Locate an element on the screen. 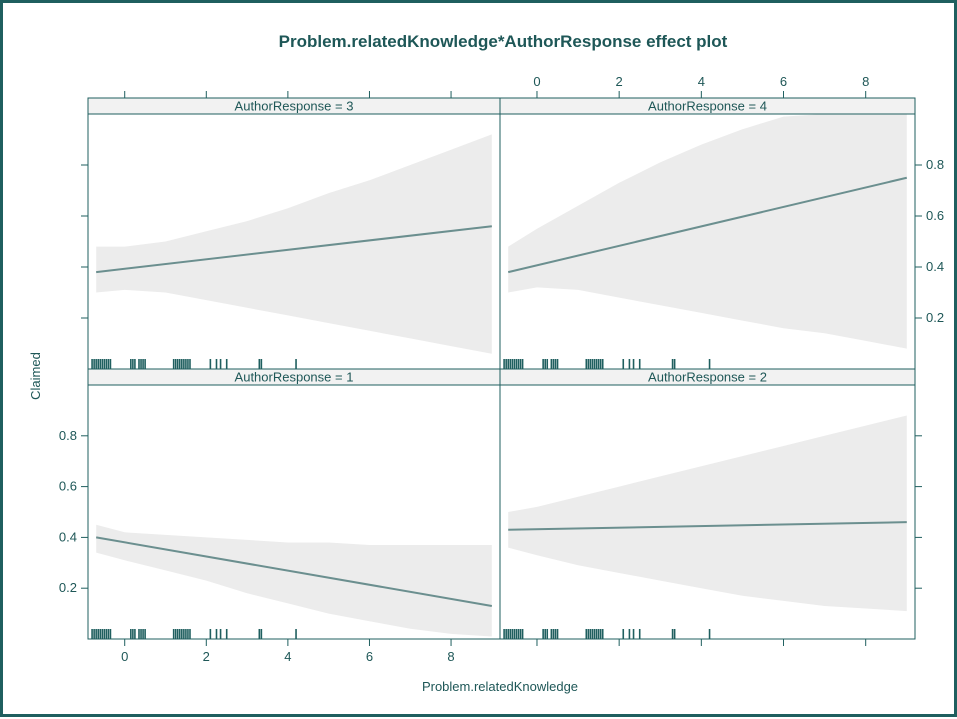 This screenshot has height=719, width=957. x-tick-label: 4 is located at coordinates (287, 656).